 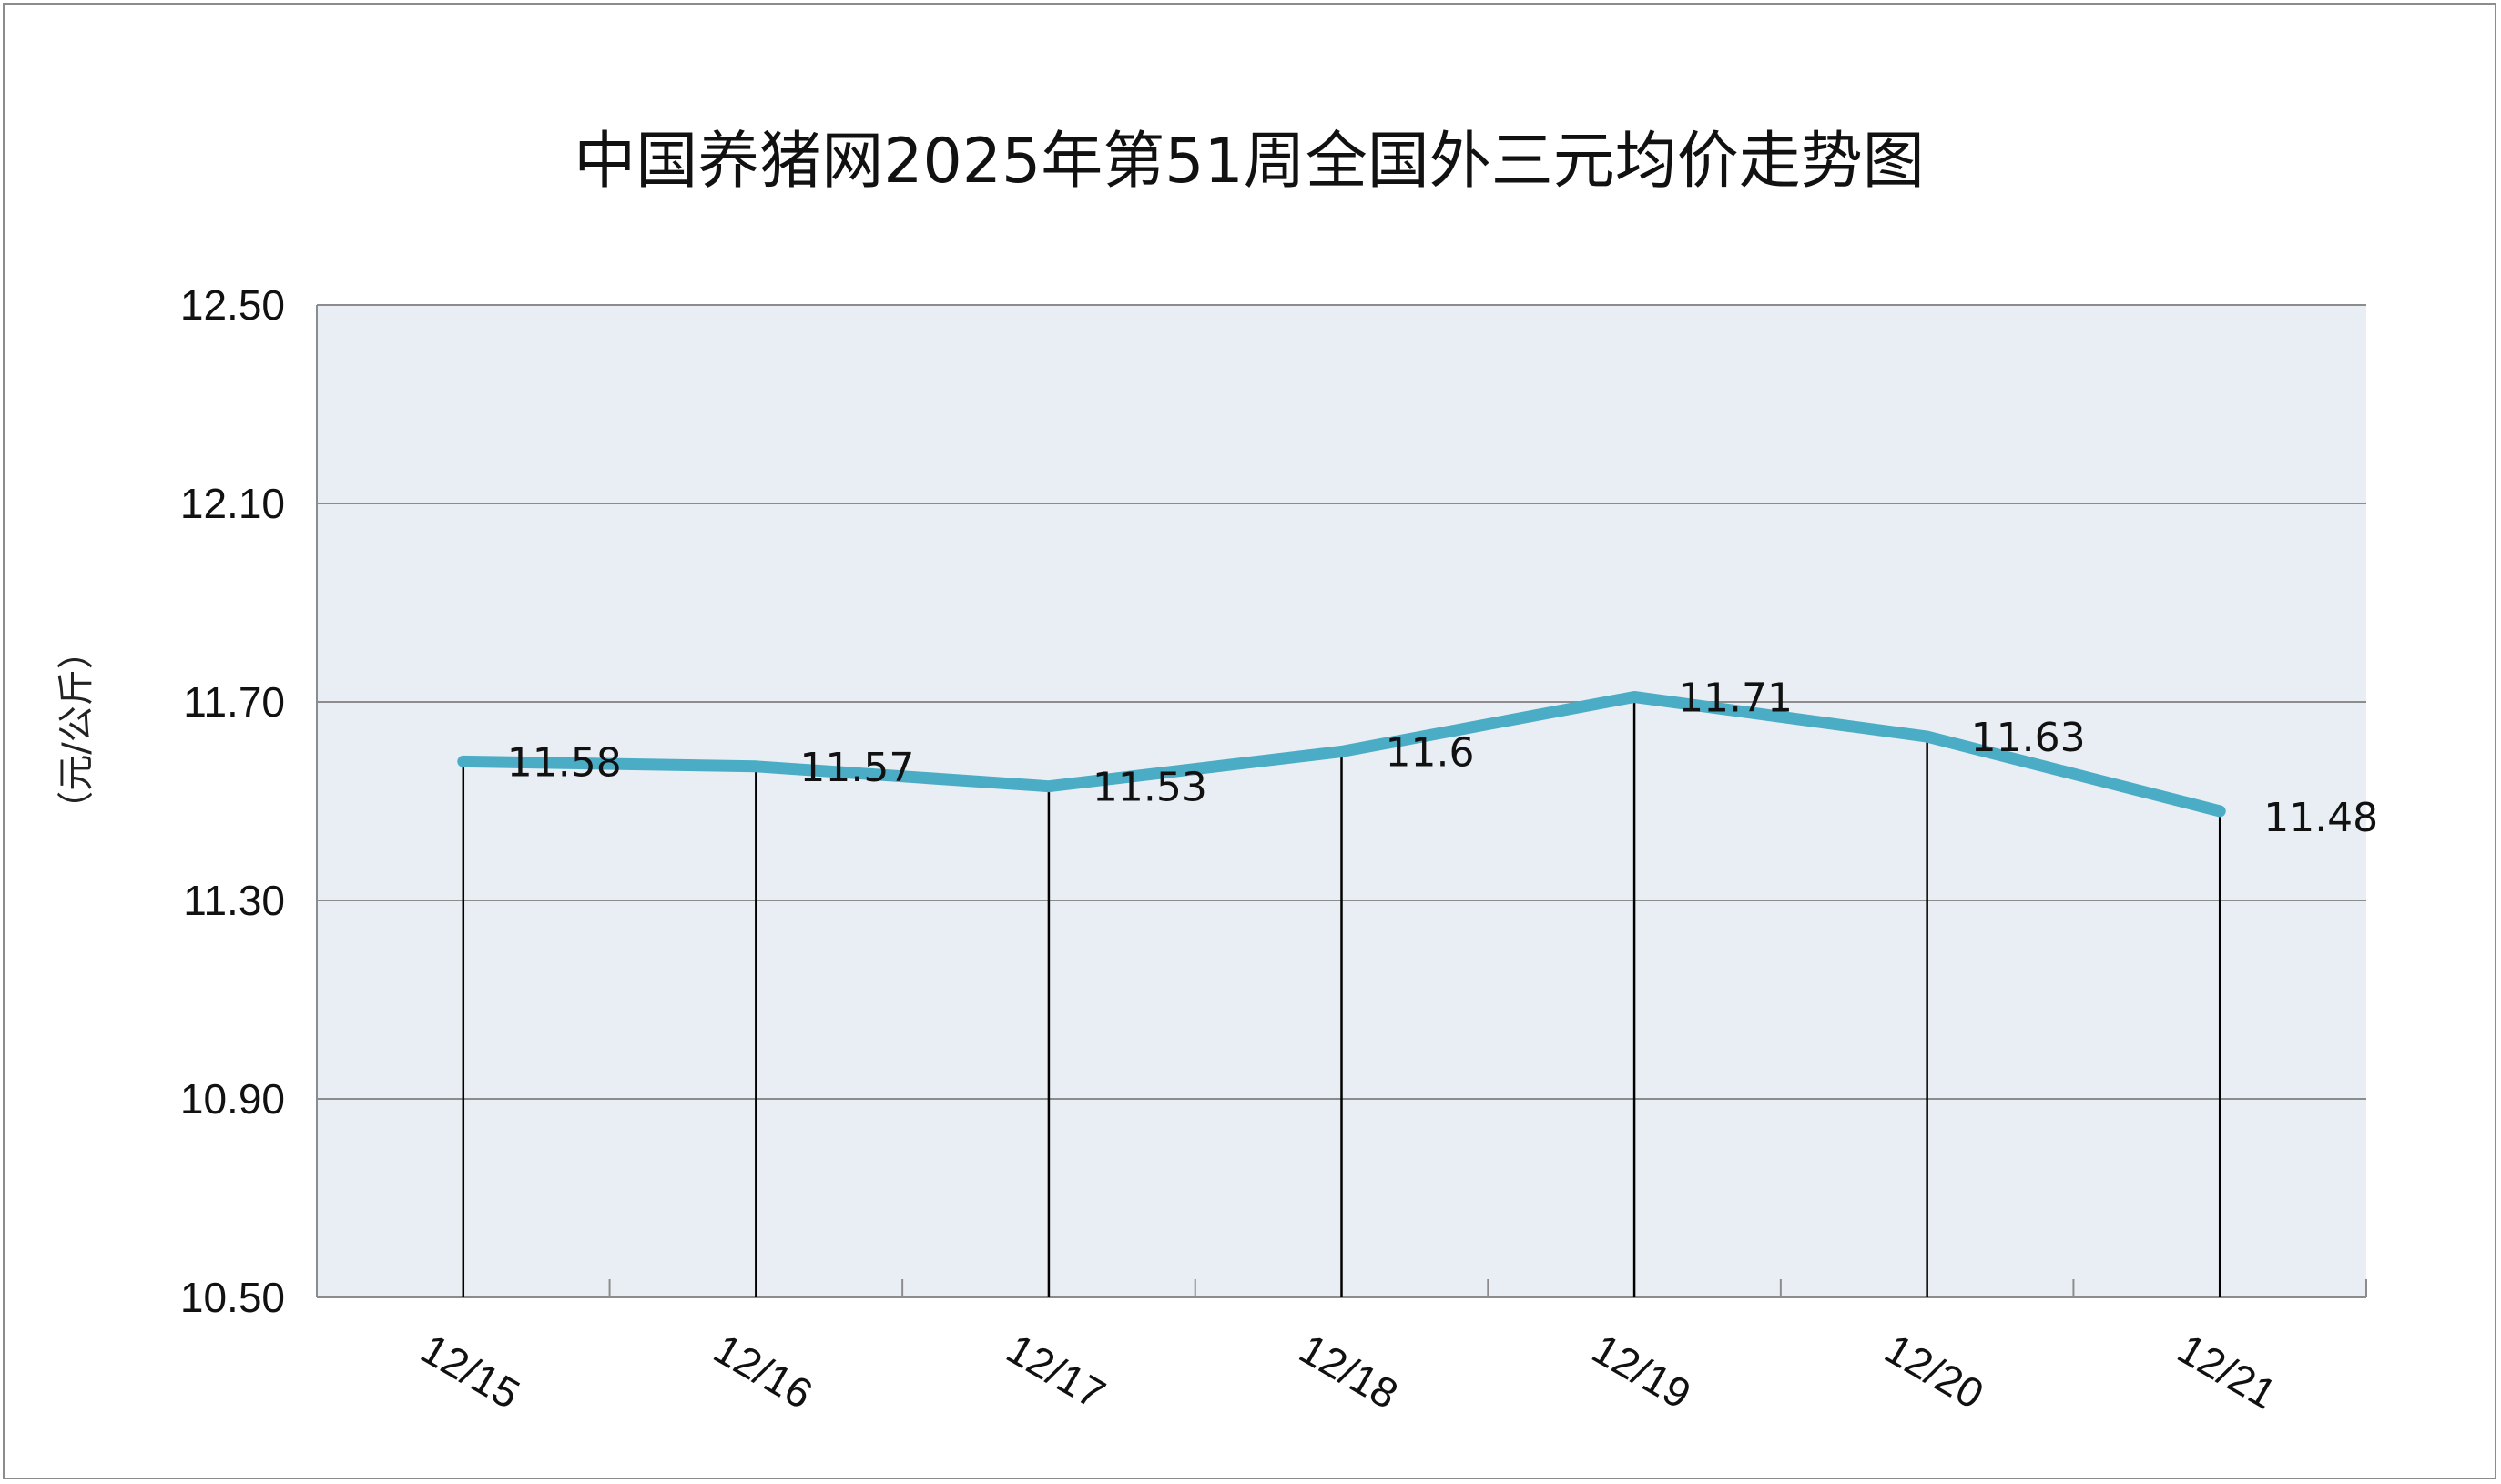 What do you see at coordinates (1249, 162) in the screenshot?
I see `chart-title: 中国养猪网2025年第51周全国外三元均价走势图` at bounding box center [1249, 162].